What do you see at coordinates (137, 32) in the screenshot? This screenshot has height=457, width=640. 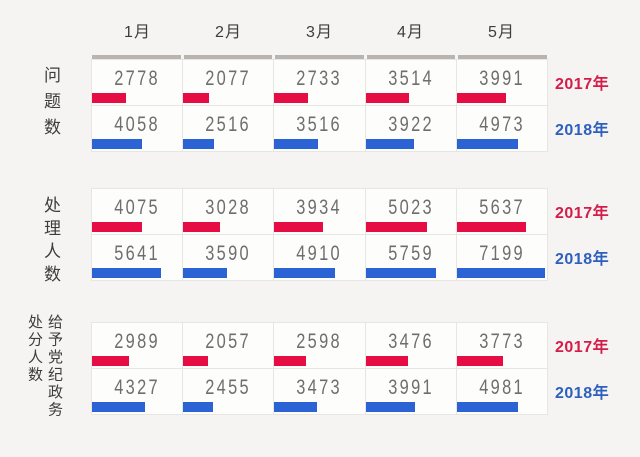 I see `month-label-1: 1月` at bounding box center [137, 32].